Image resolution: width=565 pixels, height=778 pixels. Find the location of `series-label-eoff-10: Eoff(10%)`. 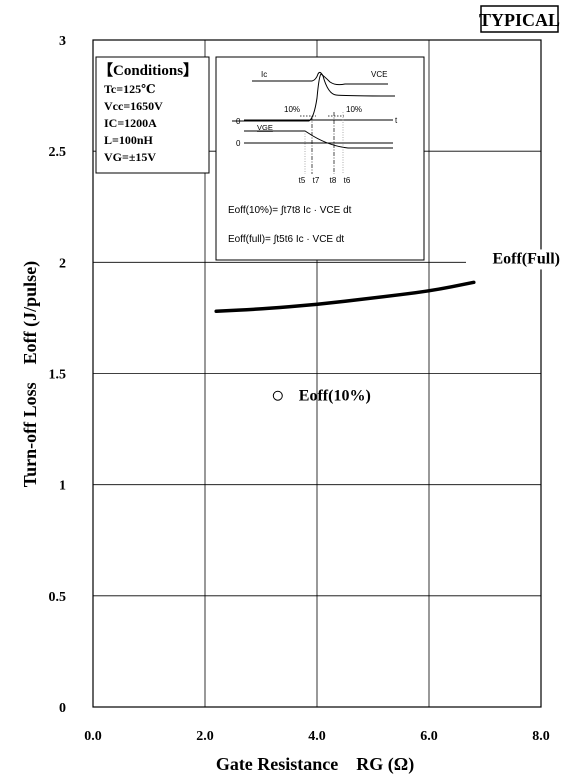

series-label-eoff-10: Eoff(10%) is located at coordinates (335, 396).